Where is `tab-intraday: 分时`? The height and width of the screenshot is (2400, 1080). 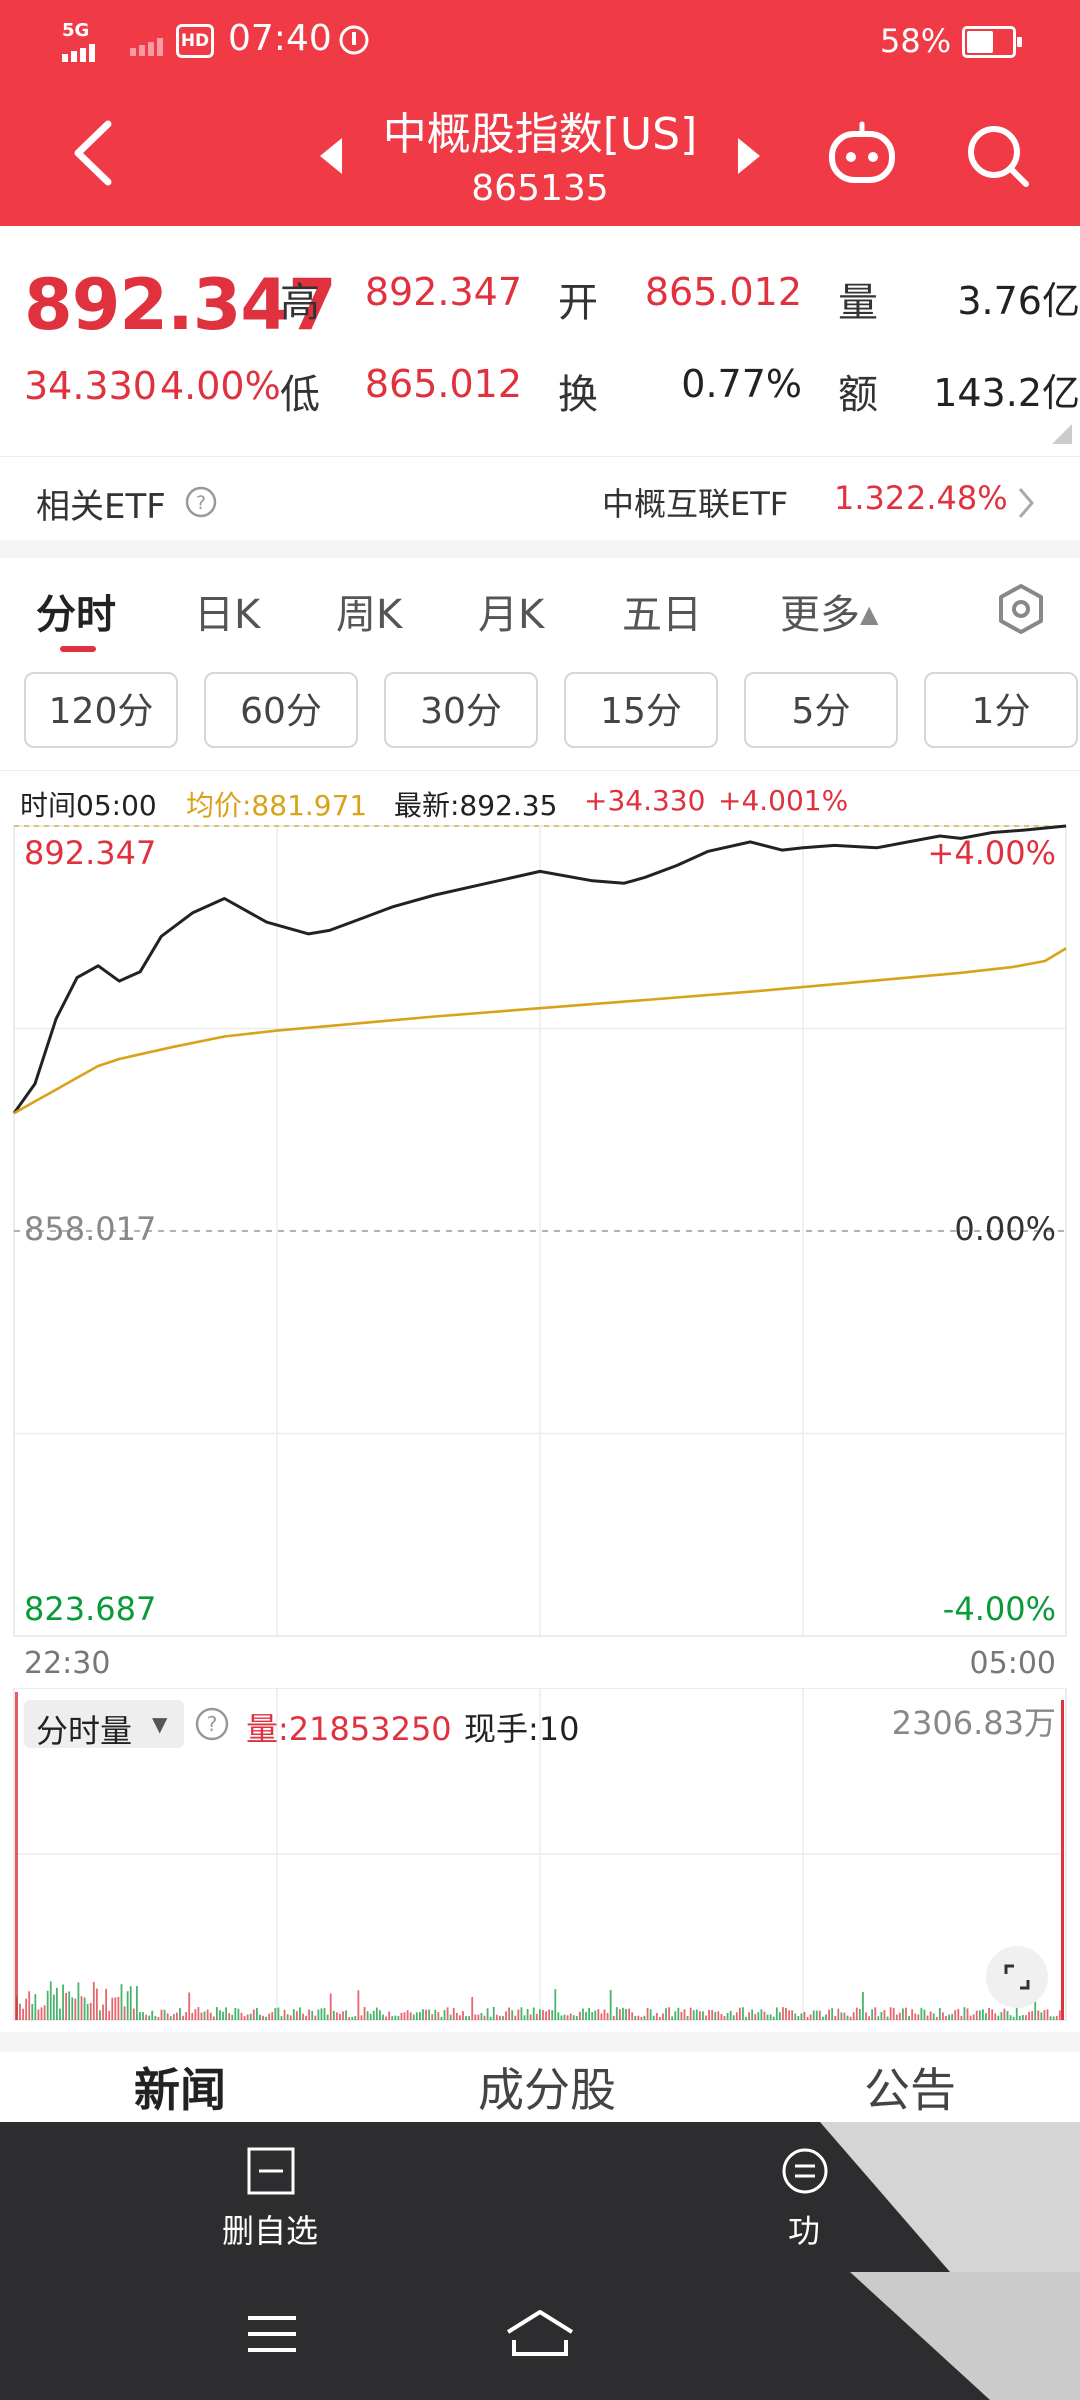 tab-intraday: 分时 is located at coordinates (76, 615).